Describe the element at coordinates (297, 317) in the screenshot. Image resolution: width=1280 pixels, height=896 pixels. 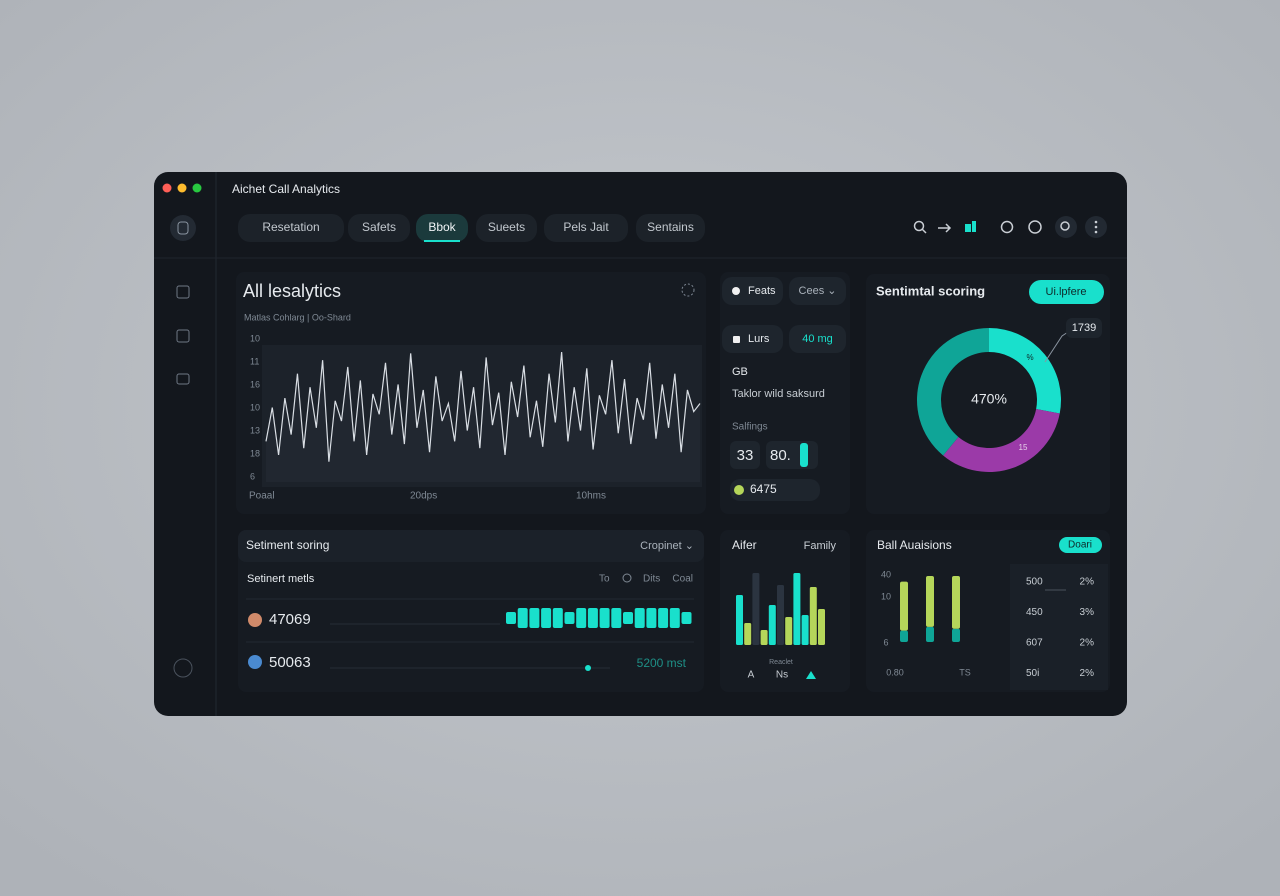
I see `panel-subtitle: Matlas Cohlarg | Oo-Shard` at that location.